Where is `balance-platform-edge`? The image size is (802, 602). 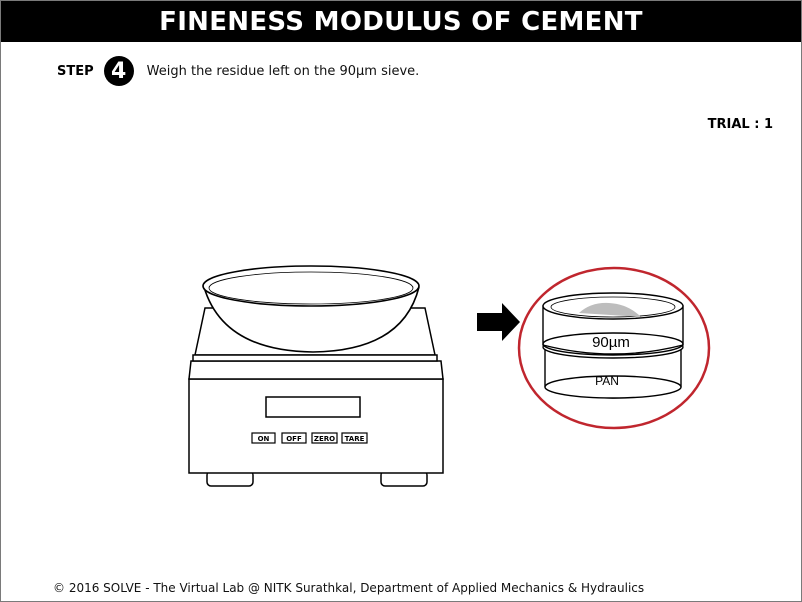 balance-platform-edge is located at coordinates (315, 358).